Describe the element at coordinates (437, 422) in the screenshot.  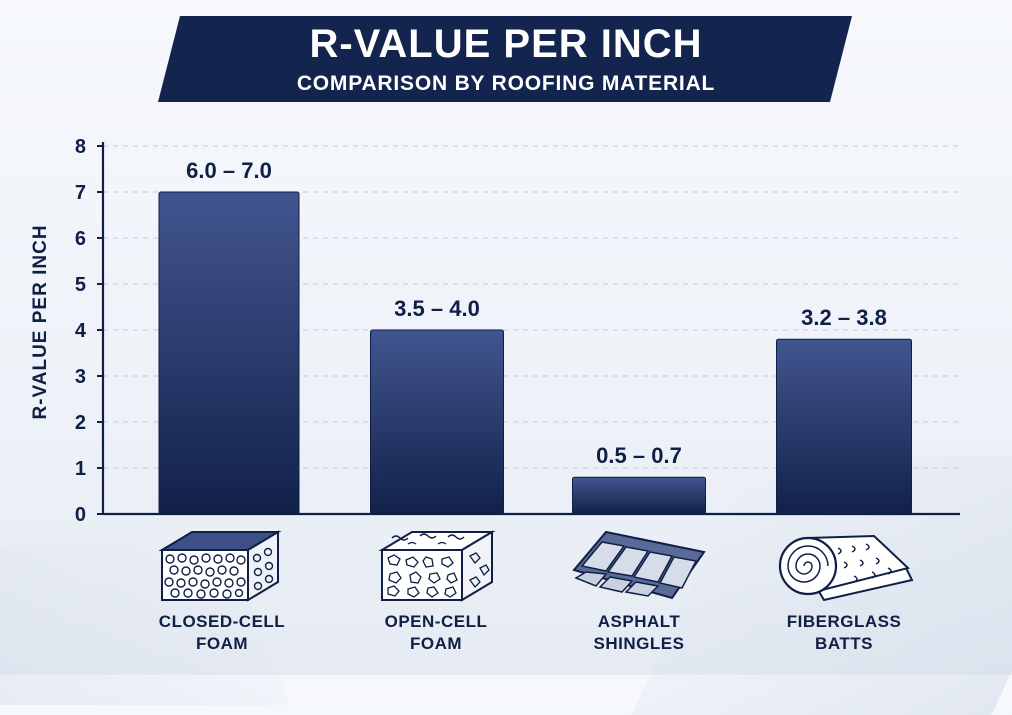
I see `bar-open-cell-foam` at that location.